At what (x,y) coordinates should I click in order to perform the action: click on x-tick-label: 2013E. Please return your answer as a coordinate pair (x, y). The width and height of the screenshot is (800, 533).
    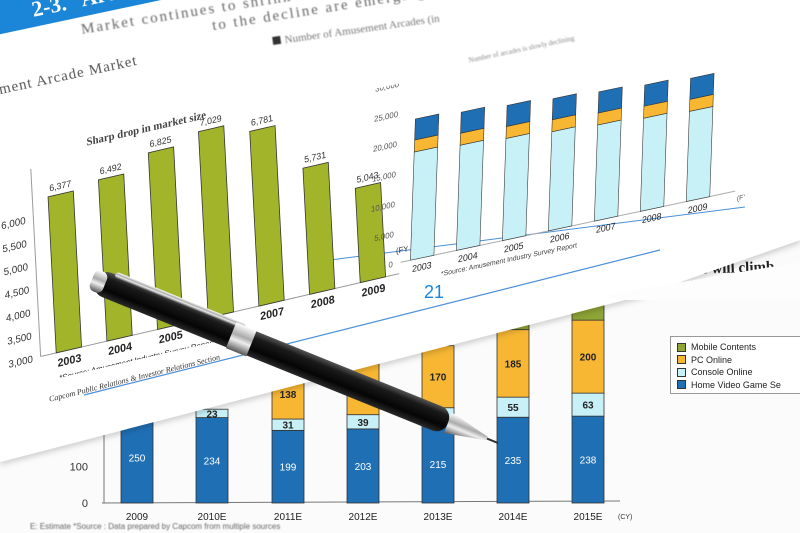
    Looking at the image, I should click on (438, 517).